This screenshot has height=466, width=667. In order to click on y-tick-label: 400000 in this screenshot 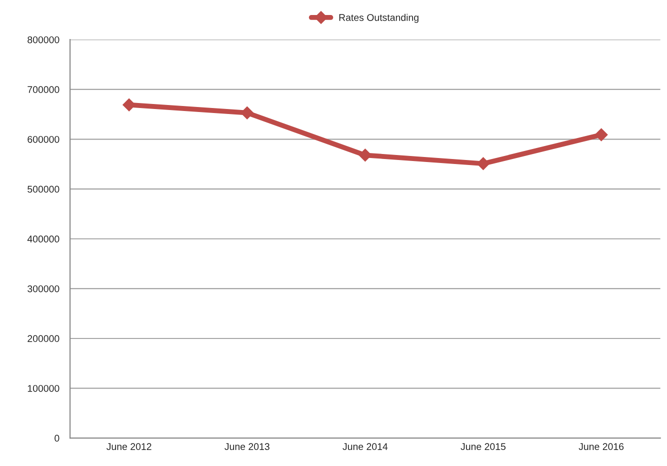, I will do `click(43, 239)`.